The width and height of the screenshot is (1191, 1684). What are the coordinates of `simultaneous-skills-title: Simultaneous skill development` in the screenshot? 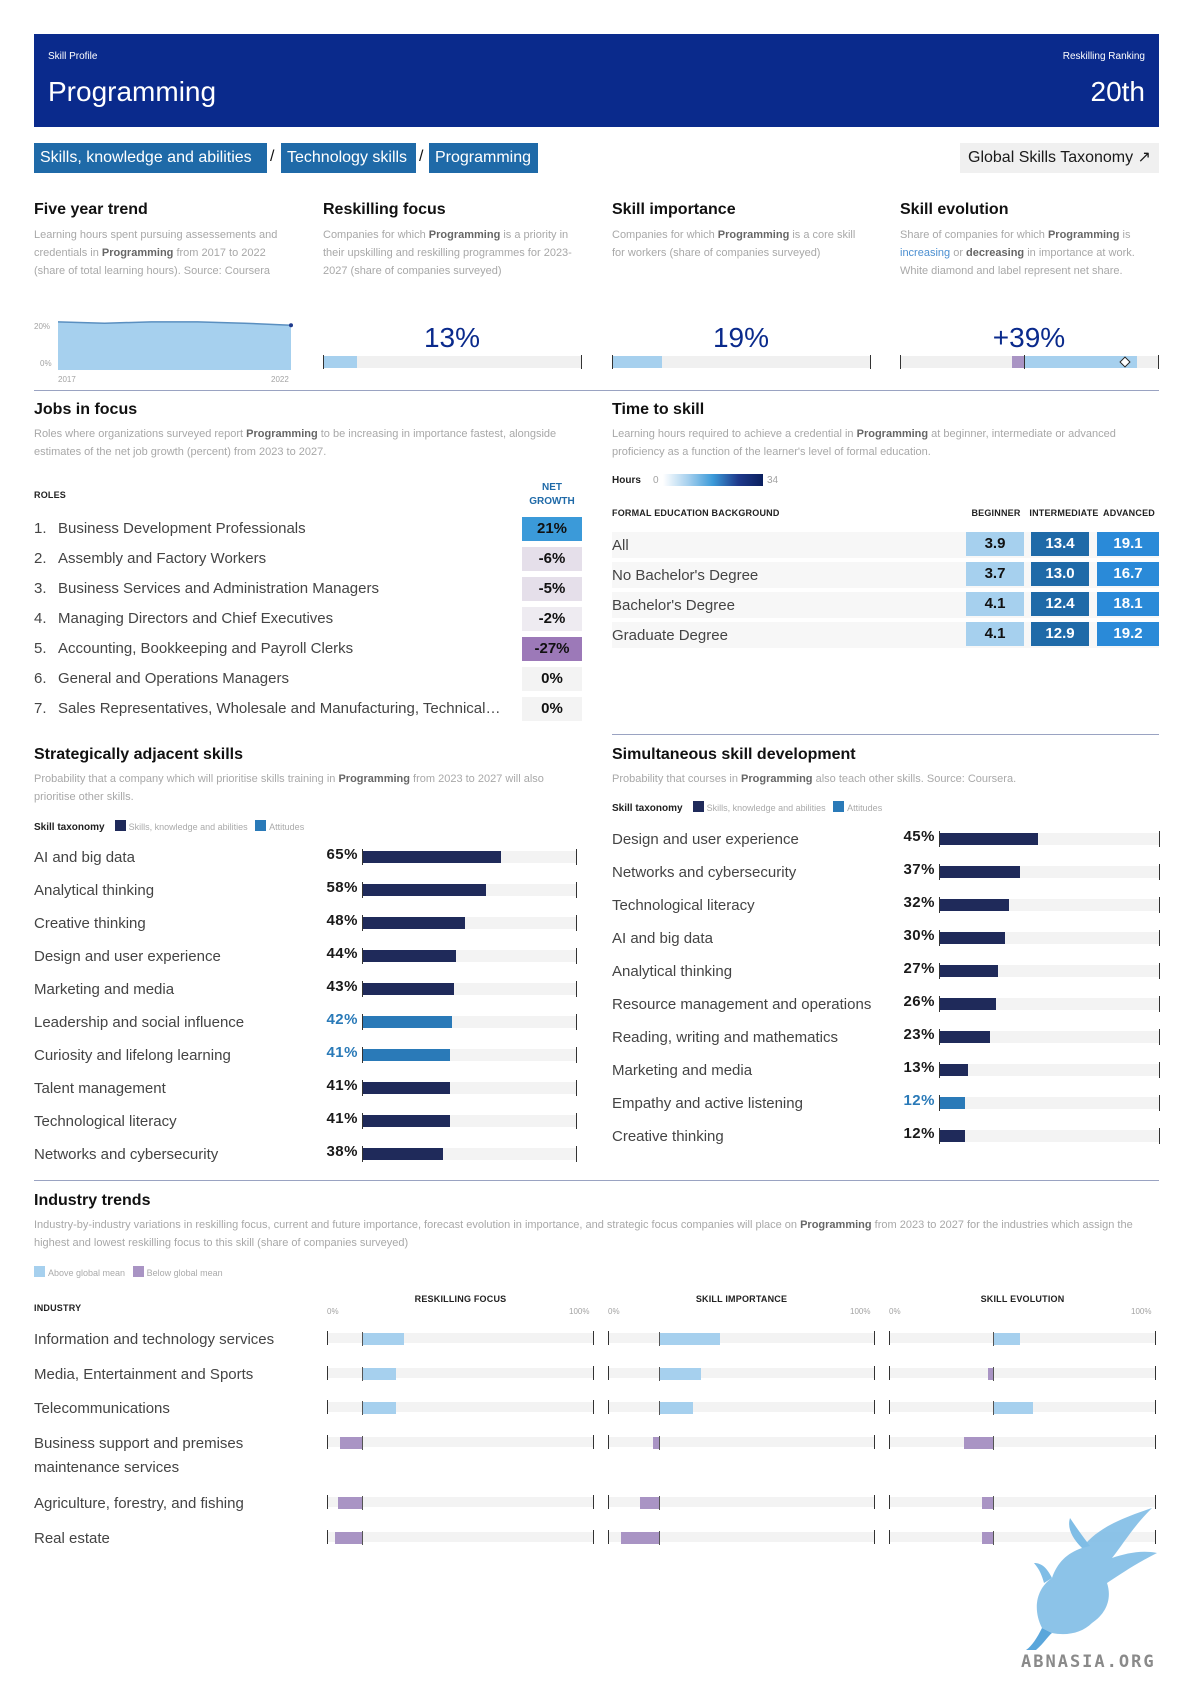 It's located at (734, 754).